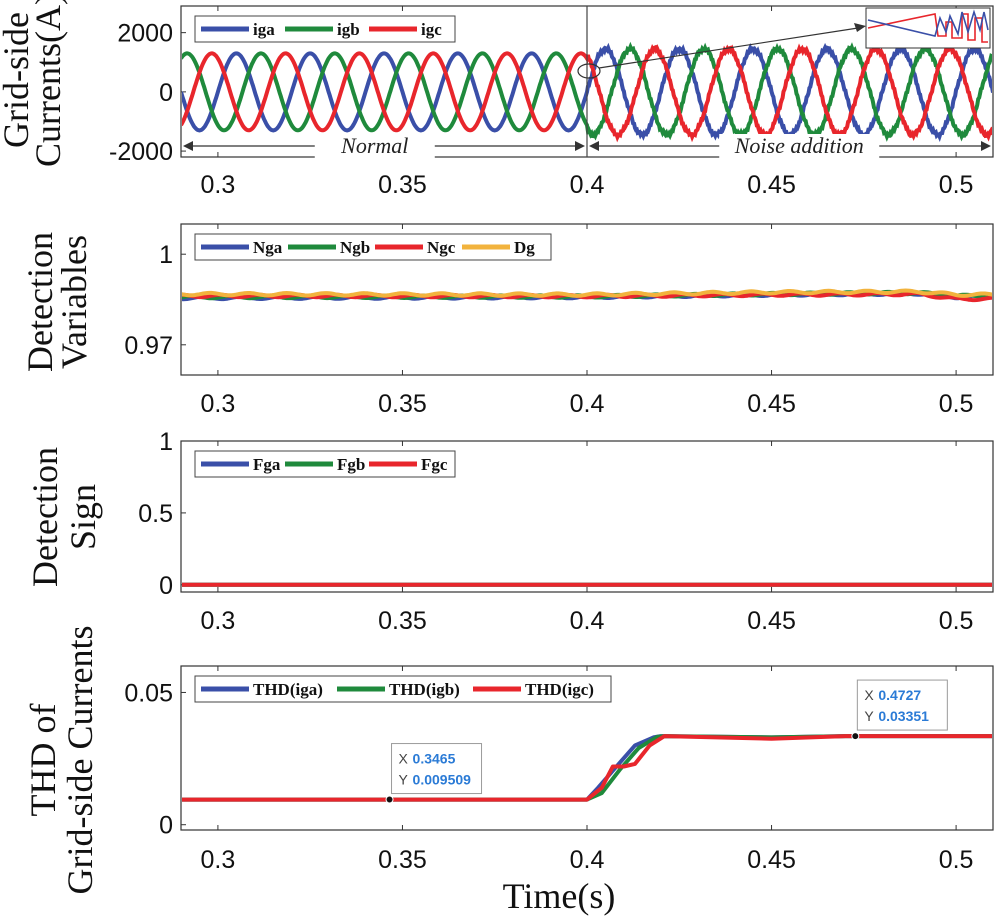 Image resolution: width=1000 pixels, height=922 pixels. I want to click on annotation-normal: Normal, so click(374, 145).